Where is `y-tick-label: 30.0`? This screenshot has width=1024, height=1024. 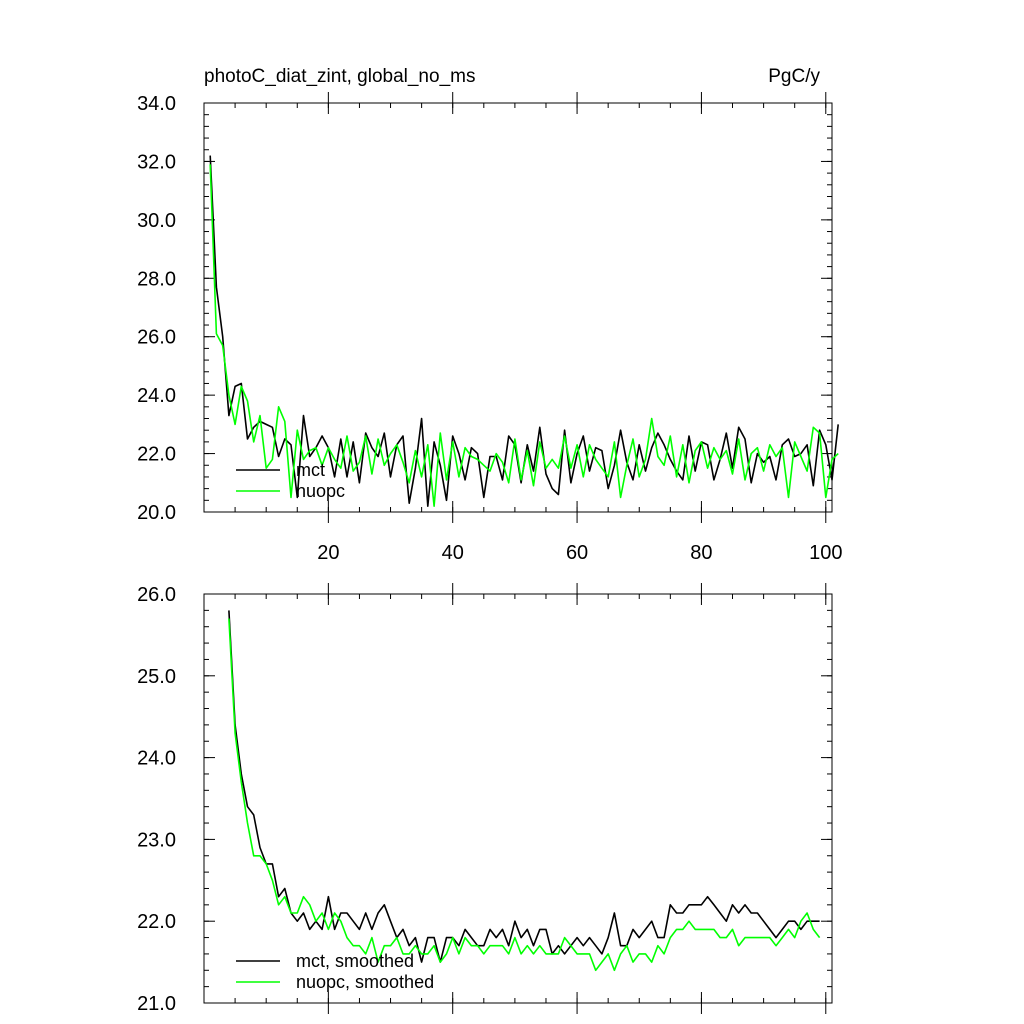
y-tick-label: 30.0 is located at coordinates (156, 221).